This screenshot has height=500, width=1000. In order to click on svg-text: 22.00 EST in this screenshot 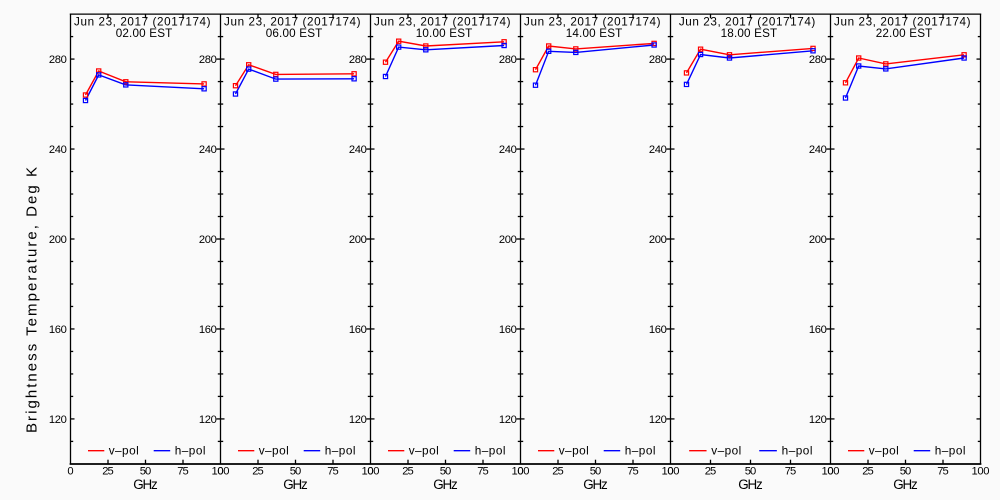, I will do `click(904, 33)`.